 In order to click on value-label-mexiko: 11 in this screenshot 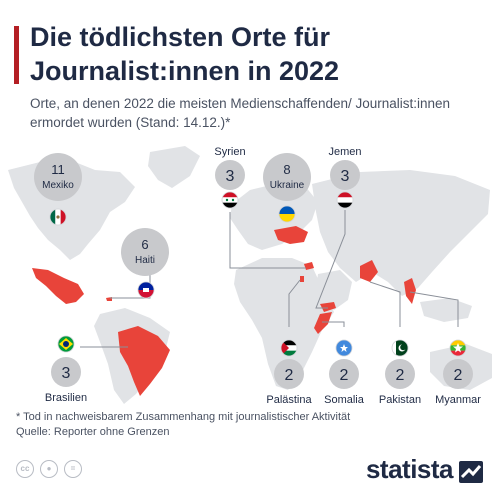, I will do `click(58, 169)`.